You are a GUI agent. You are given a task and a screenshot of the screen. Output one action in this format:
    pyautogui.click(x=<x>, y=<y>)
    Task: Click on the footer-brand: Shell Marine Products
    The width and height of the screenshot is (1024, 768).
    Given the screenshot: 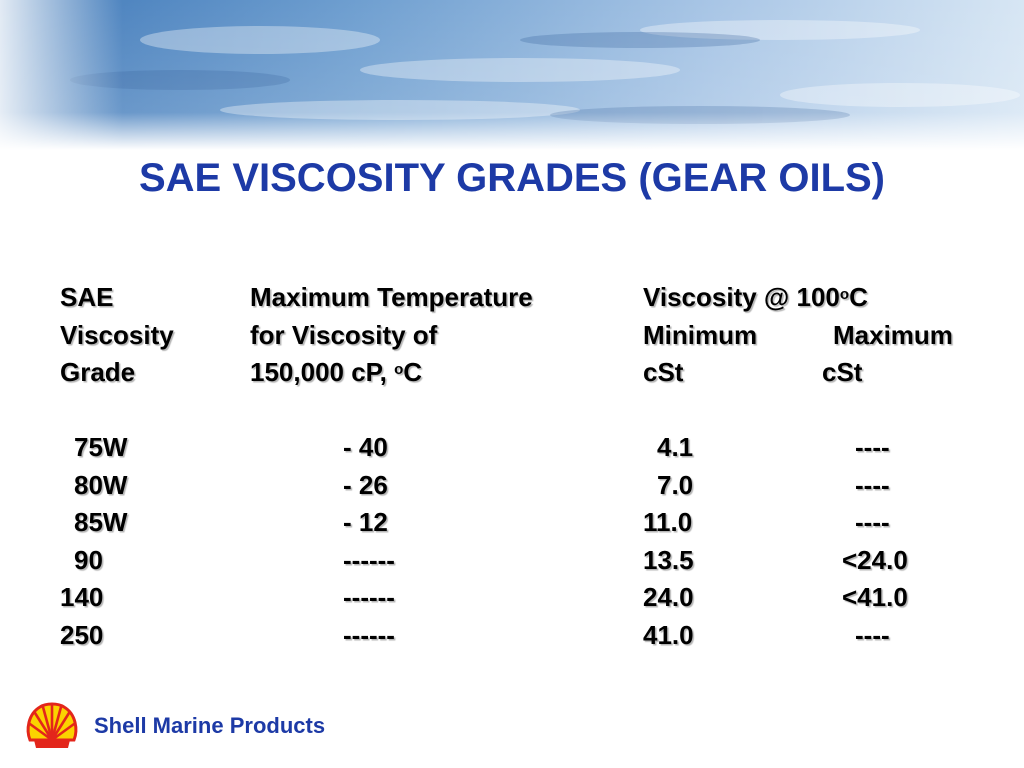 What is the action you would take?
    pyautogui.click(x=174, y=726)
    